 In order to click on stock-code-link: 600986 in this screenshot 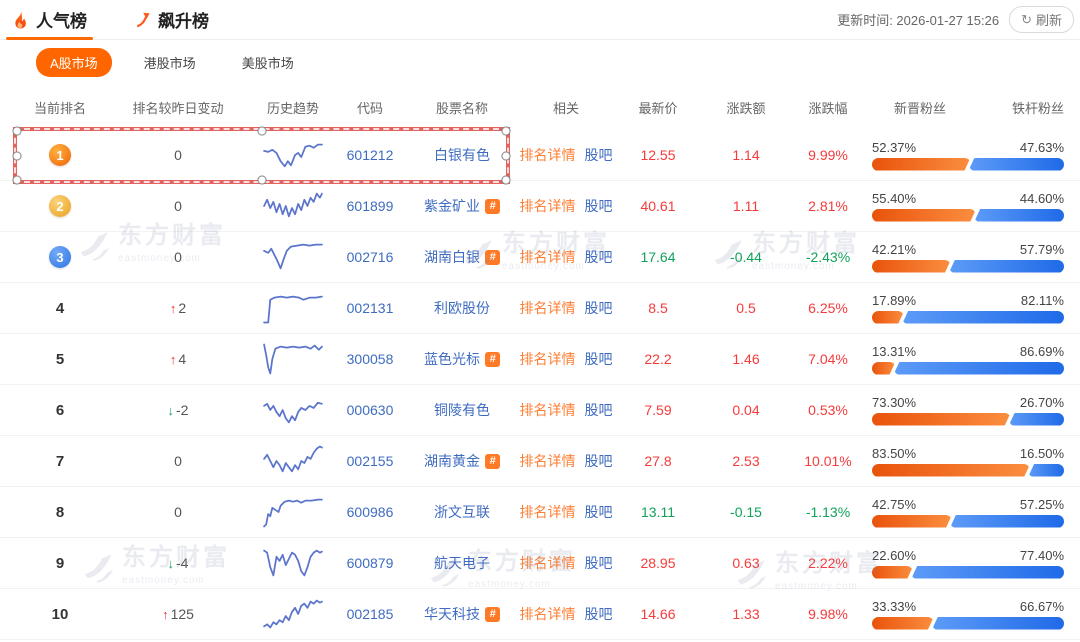, I will do `click(370, 512)`.